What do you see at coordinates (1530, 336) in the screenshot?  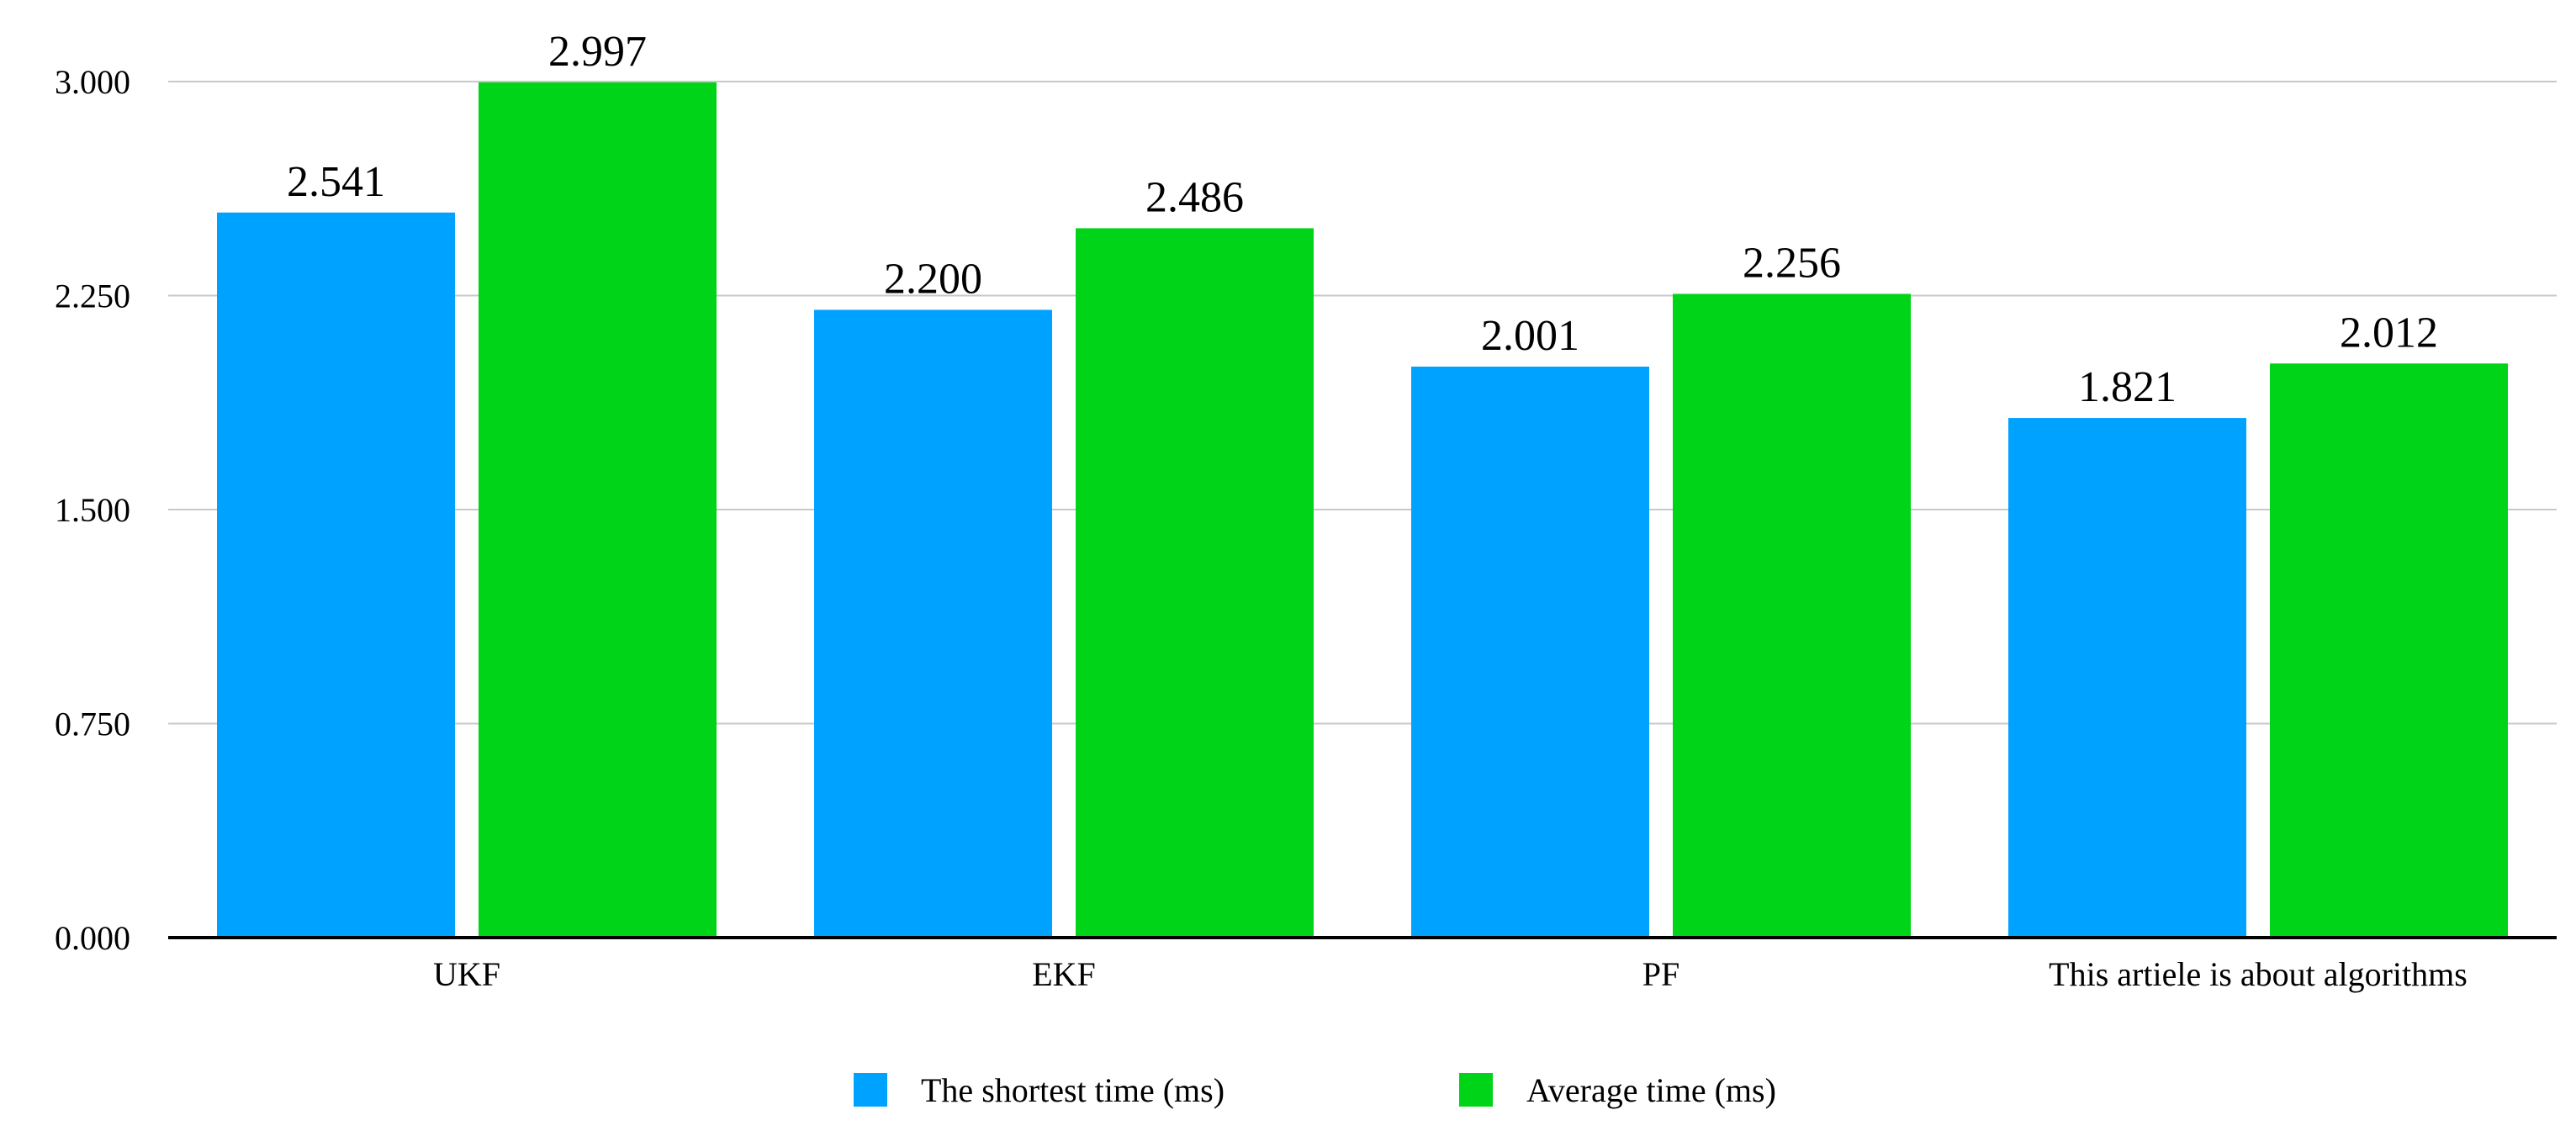 I see `data-label: 2.001` at bounding box center [1530, 336].